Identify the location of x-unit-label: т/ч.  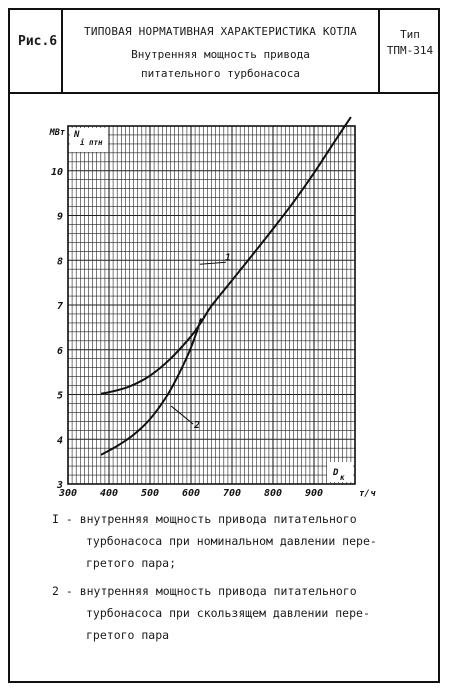
(367, 494).